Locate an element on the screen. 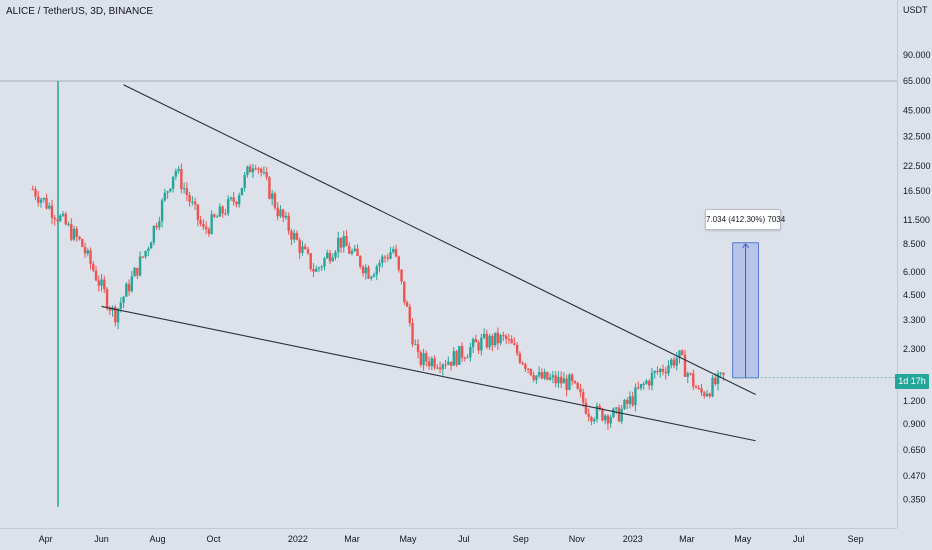  price-axis-label: 4.500 is located at coordinates (914, 295).